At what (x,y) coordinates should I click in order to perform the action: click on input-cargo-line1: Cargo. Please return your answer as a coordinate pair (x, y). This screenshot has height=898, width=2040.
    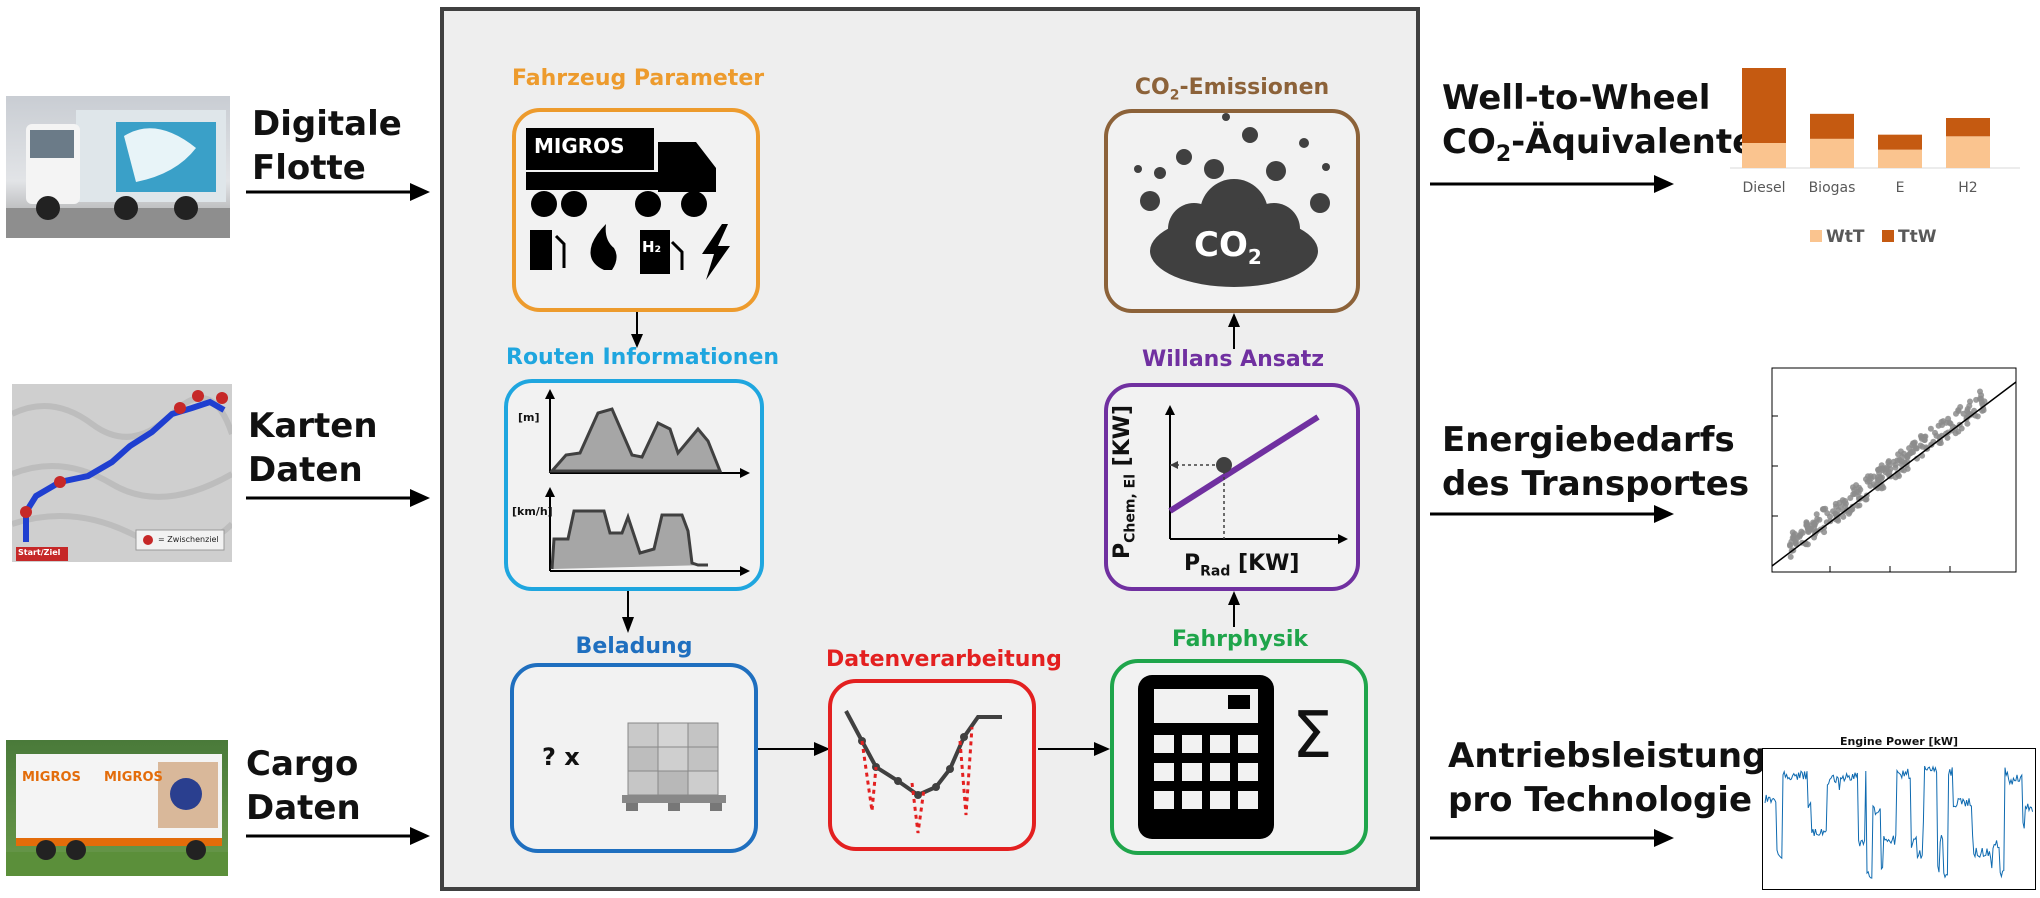
    Looking at the image, I should click on (302, 764).